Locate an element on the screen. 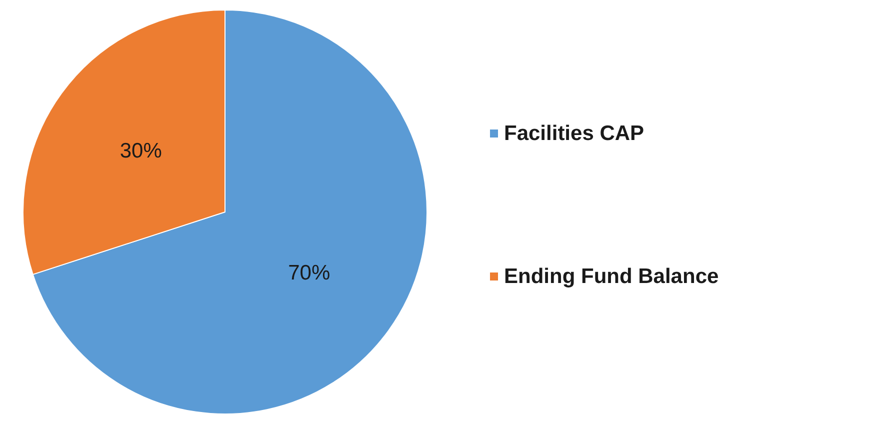 The width and height of the screenshot is (877, 423). data-label: 70% is located at coordinates (309, 273).